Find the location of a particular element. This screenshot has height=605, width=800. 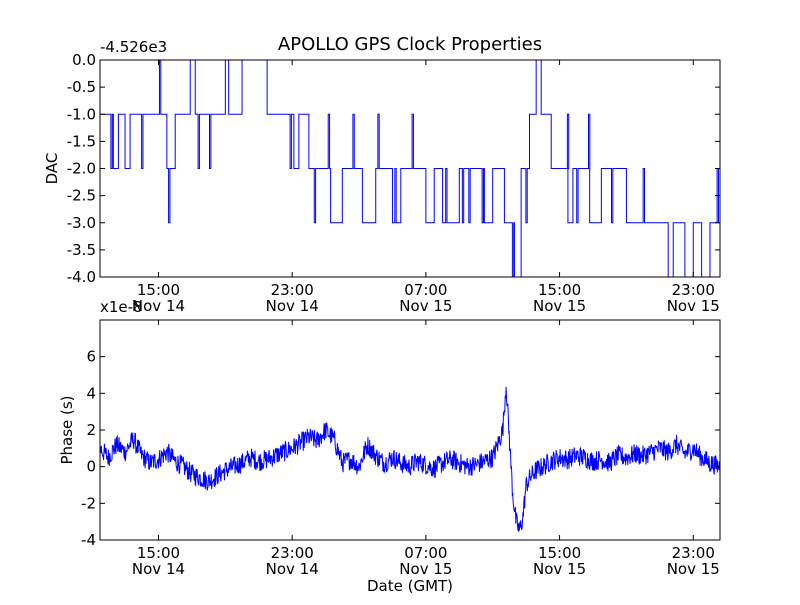

y-tick-label: -0.5 is located at coordinates (81, 87).